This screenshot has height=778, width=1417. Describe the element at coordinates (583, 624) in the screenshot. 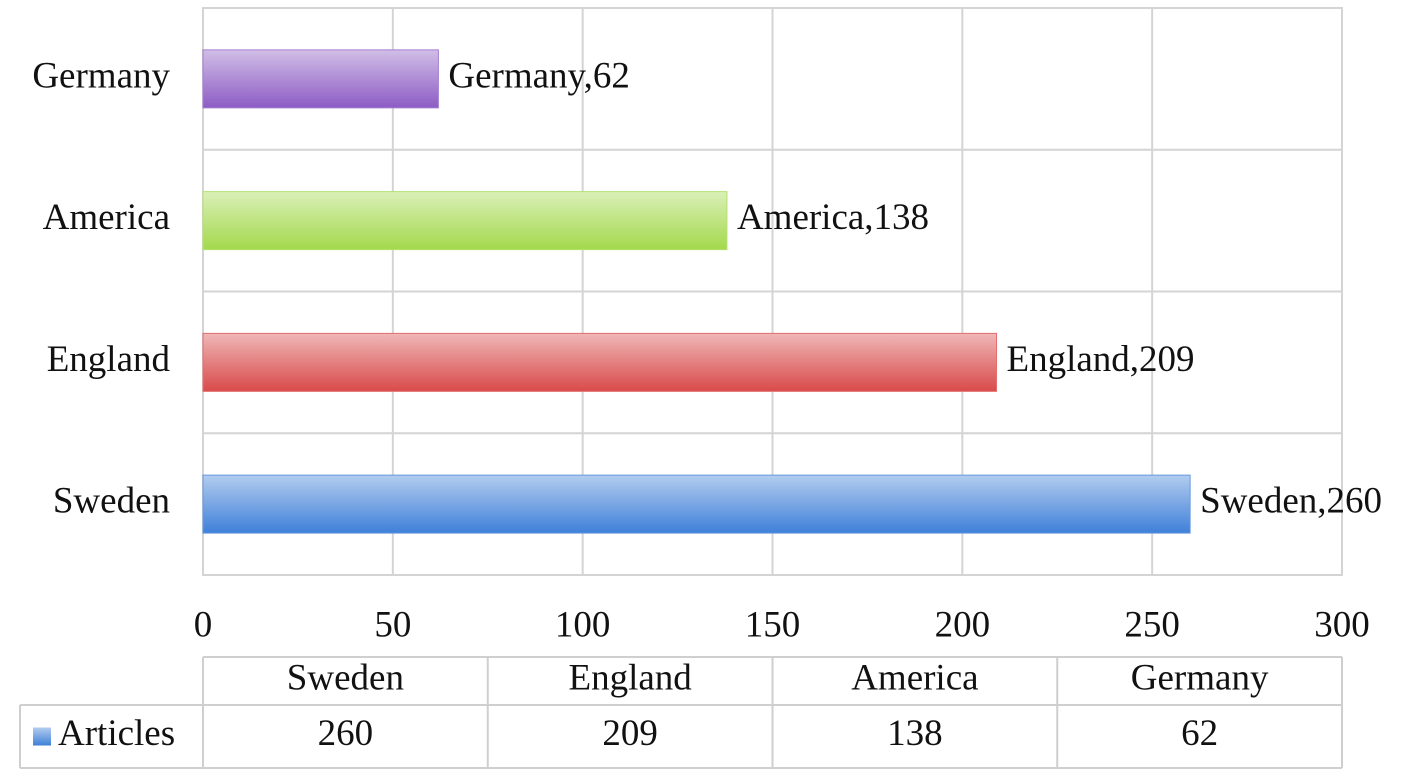

I see `x-tick-label: 100` at that location.